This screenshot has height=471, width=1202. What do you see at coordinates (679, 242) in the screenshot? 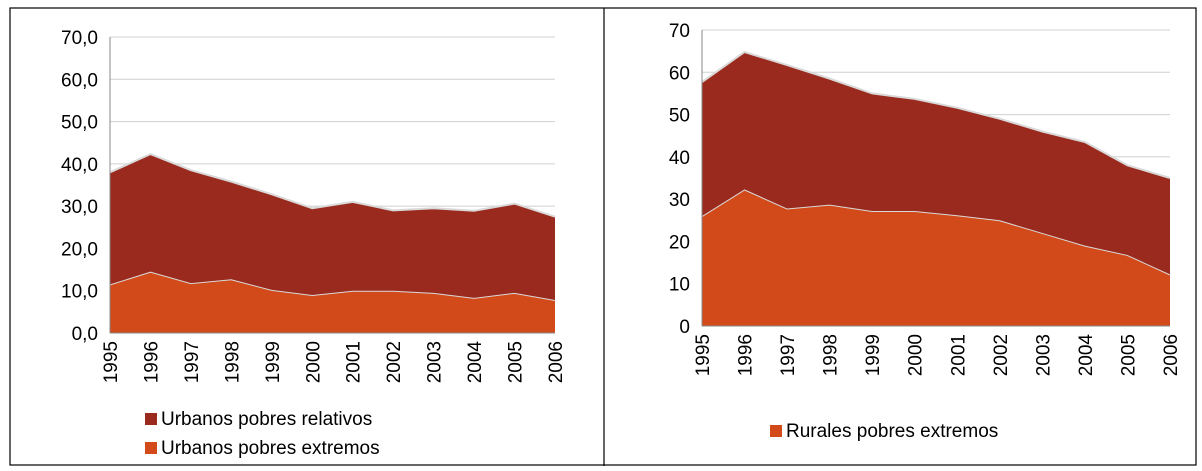
I see `y-tick-label: 20` at bounding box center [679, 242].